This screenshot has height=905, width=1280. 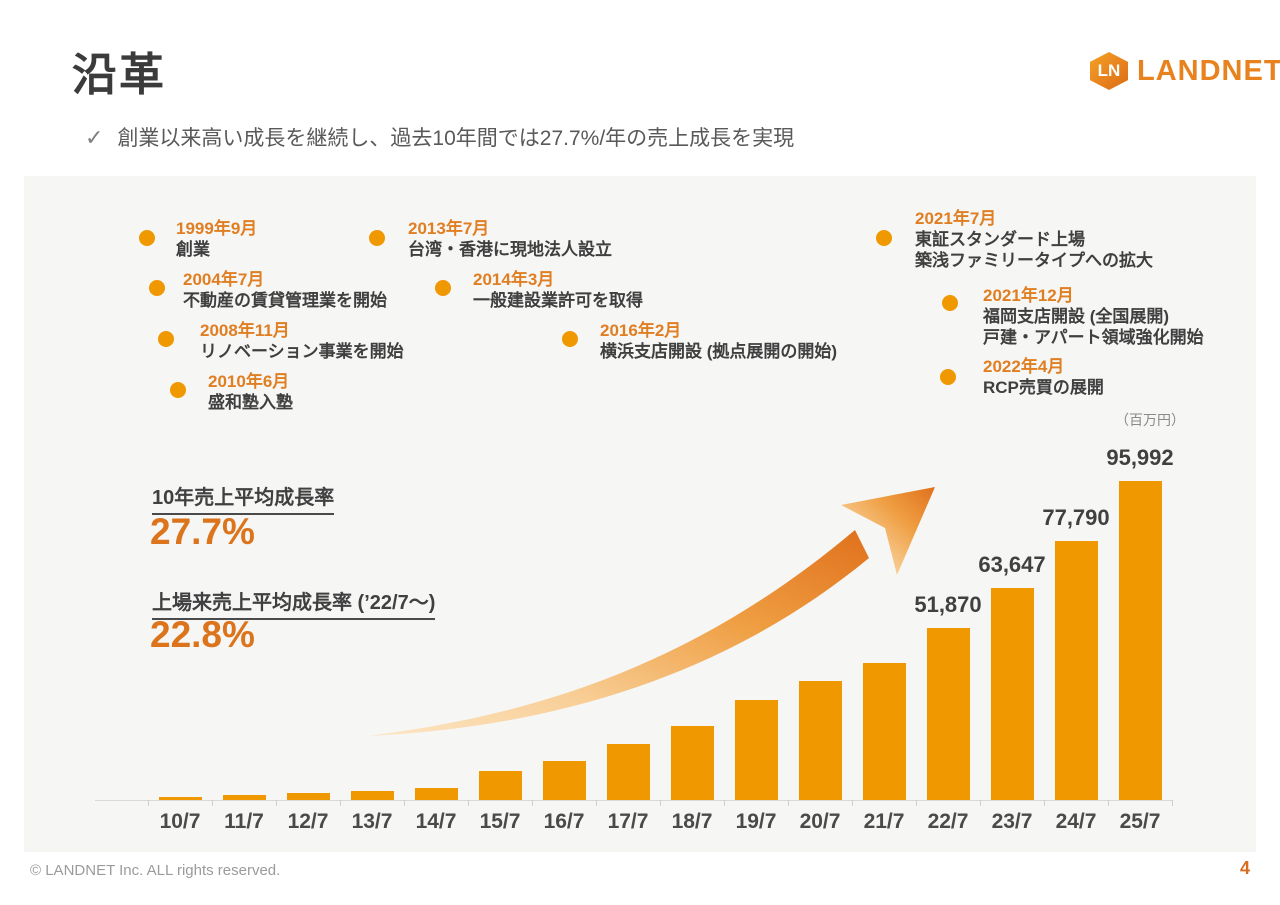 I want to click on summary-text: 創業以来高い成長を継続し、過去10年間では27.7%/年の売上成長を実現, so click(x=456, y=138).